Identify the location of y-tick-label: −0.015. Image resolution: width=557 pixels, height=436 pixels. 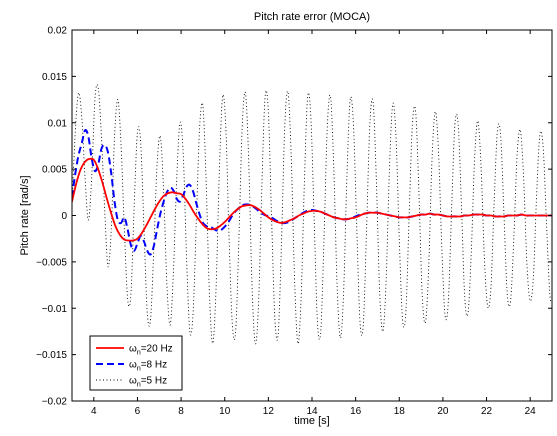
(51, 355).